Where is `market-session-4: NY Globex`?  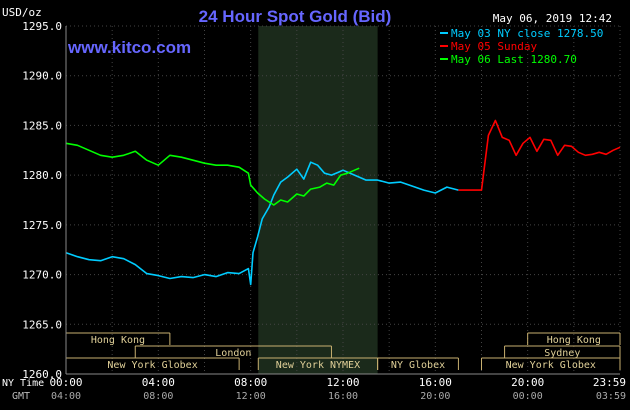
market-session-4: NY Globex is located at coordinates (418, 364).